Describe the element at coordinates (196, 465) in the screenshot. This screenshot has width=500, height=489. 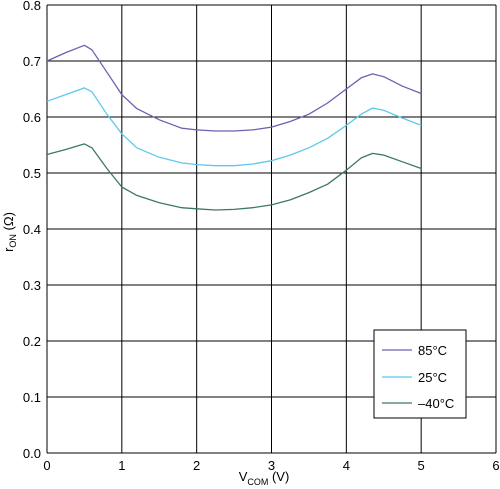
I see `x-tick-label: 2` at that location.